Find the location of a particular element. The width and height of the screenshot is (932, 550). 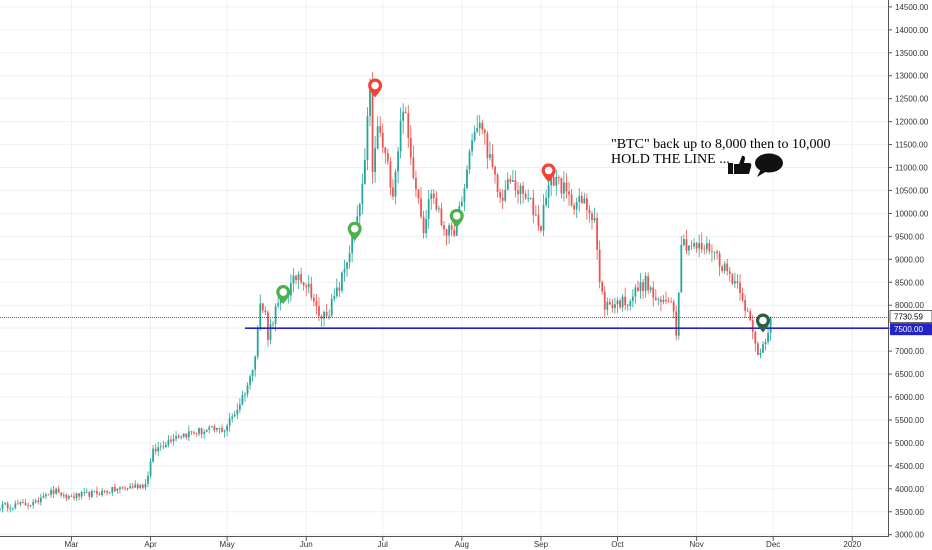

y-tick-label: 13000.00 is located at coordinates (912, 76).